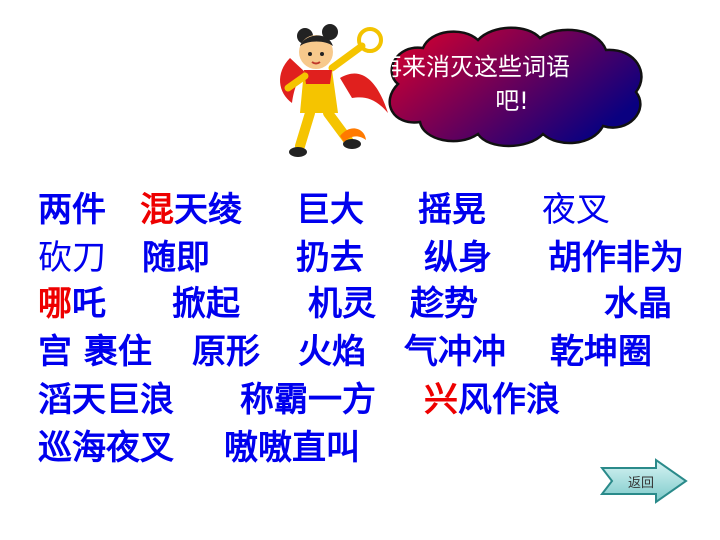 This screenshot has height=540, width=720. Describe the element at coordinates (208, 210) in the screenshot. I see `word-rest: 天绫` at that location.